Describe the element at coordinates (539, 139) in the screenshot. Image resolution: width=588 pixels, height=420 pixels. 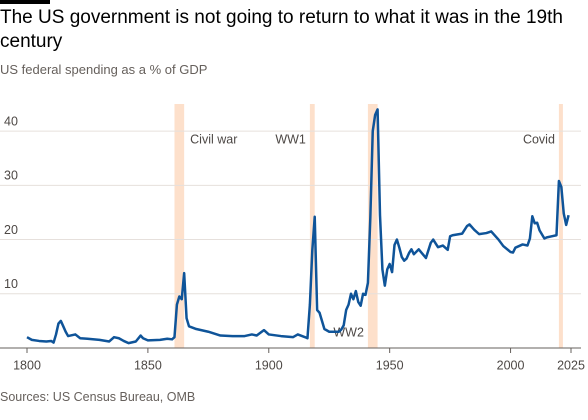
I see `period-label: Covid` at that location.